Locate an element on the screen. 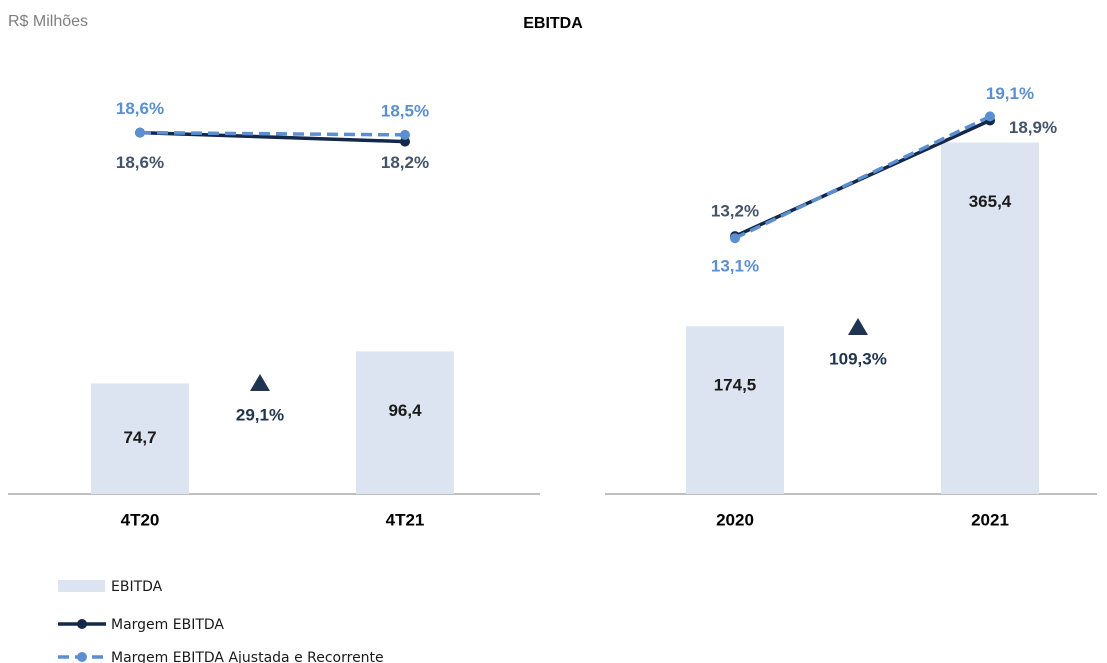 Image resolution: width=1107 pixels, height=663 pixels. legend-label: Margem EBITDA is located at coordinates (167, 625).